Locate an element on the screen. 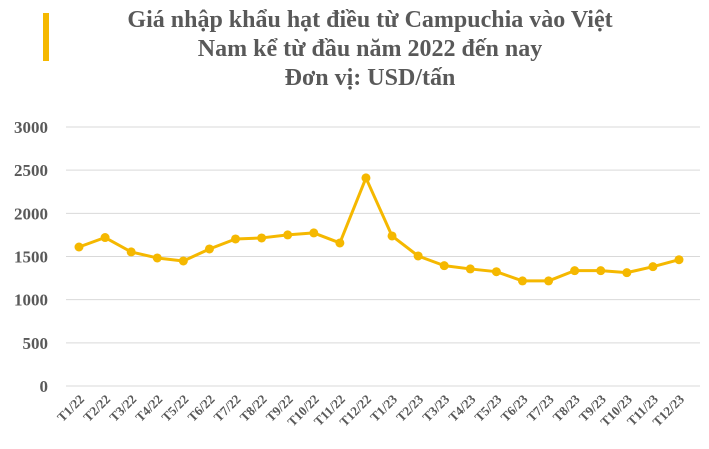 This screenshot has height=449, width=709. x-tick-label: T7/22 is located at coordinates (227, 408).